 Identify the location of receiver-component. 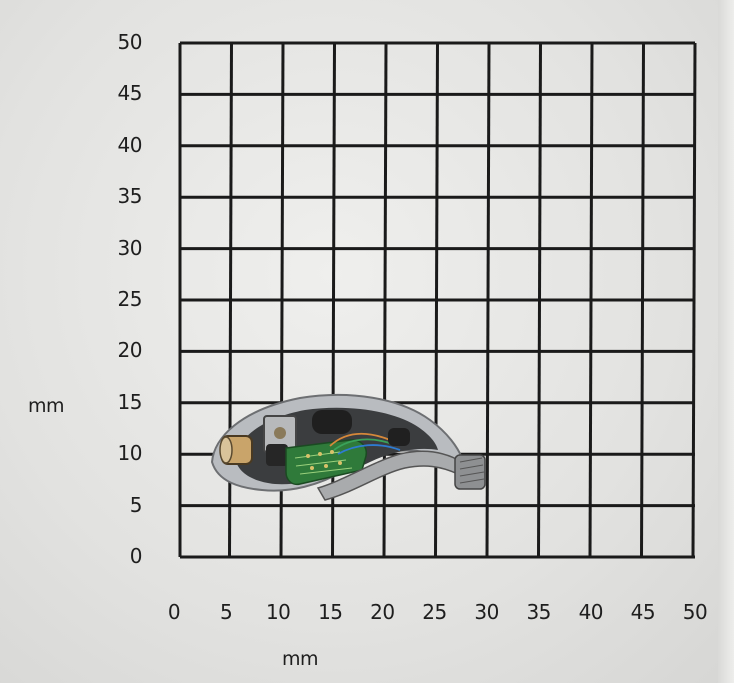
(277, 455).